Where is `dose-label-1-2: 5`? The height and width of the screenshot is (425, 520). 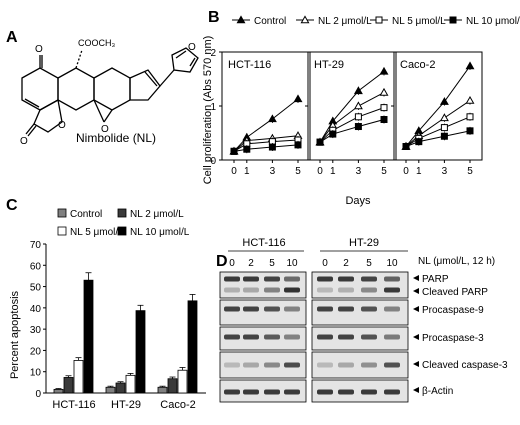
dose-label-1-2: 5 is located at coordinates (369, 263).